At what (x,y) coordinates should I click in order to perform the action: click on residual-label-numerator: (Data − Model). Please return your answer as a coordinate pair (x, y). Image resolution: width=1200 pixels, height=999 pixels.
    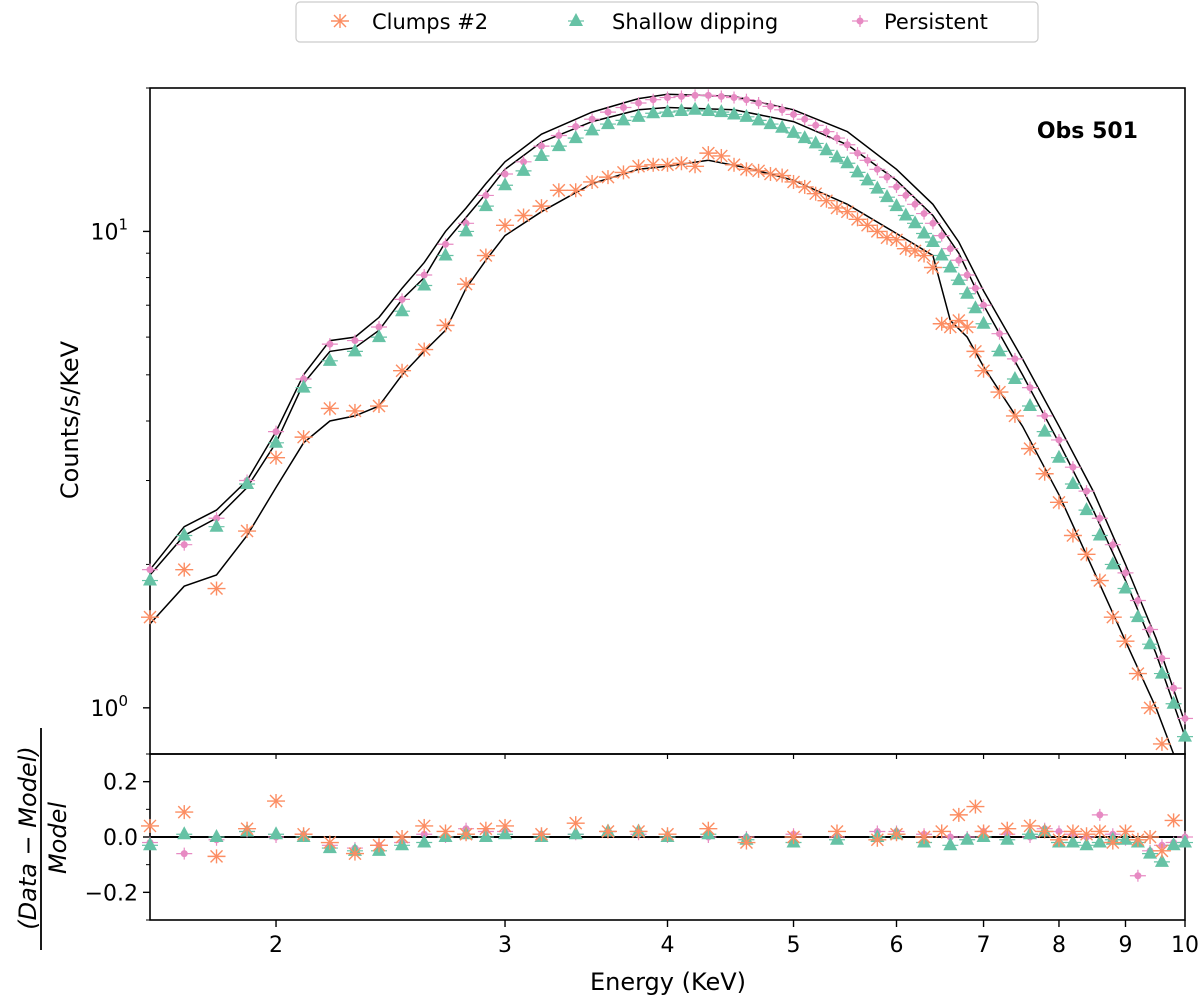
    Looking at the image, I should click on (28, 837).